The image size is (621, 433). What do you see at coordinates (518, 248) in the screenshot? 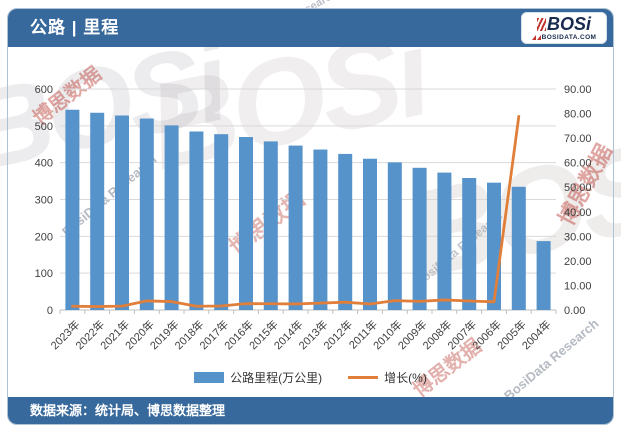
I see `bar-2005年` at bounding box center [518, 248].